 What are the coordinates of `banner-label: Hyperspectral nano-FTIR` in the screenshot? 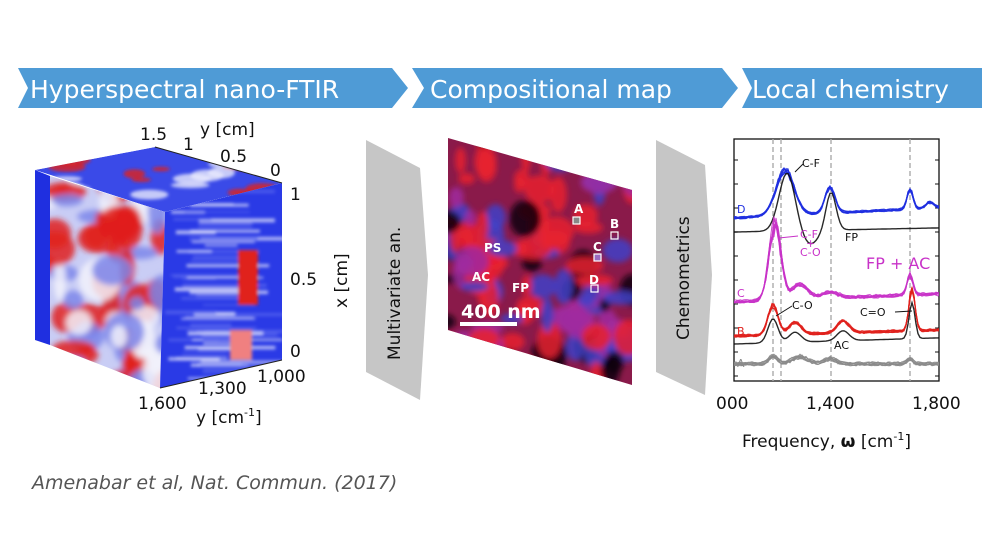 It's located at (184, 89).